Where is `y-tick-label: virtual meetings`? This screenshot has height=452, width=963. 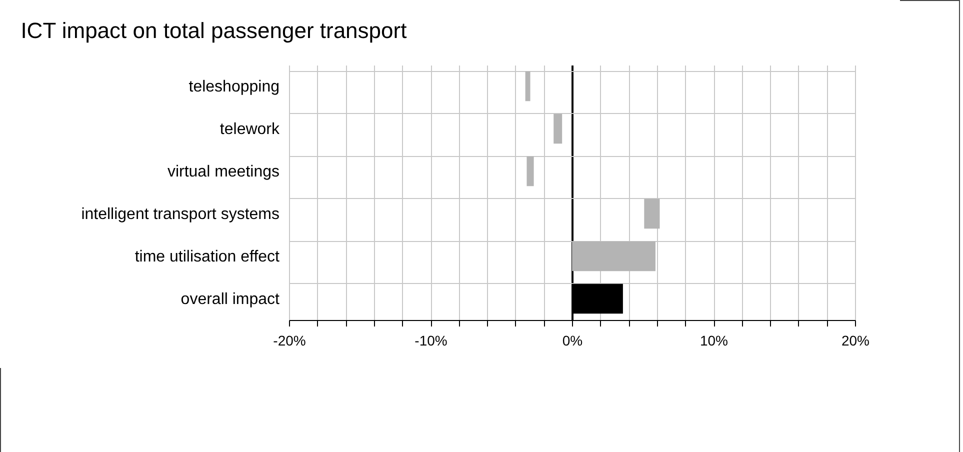
y-tick-label: virtual meetings is located at coordinates (223, 171).